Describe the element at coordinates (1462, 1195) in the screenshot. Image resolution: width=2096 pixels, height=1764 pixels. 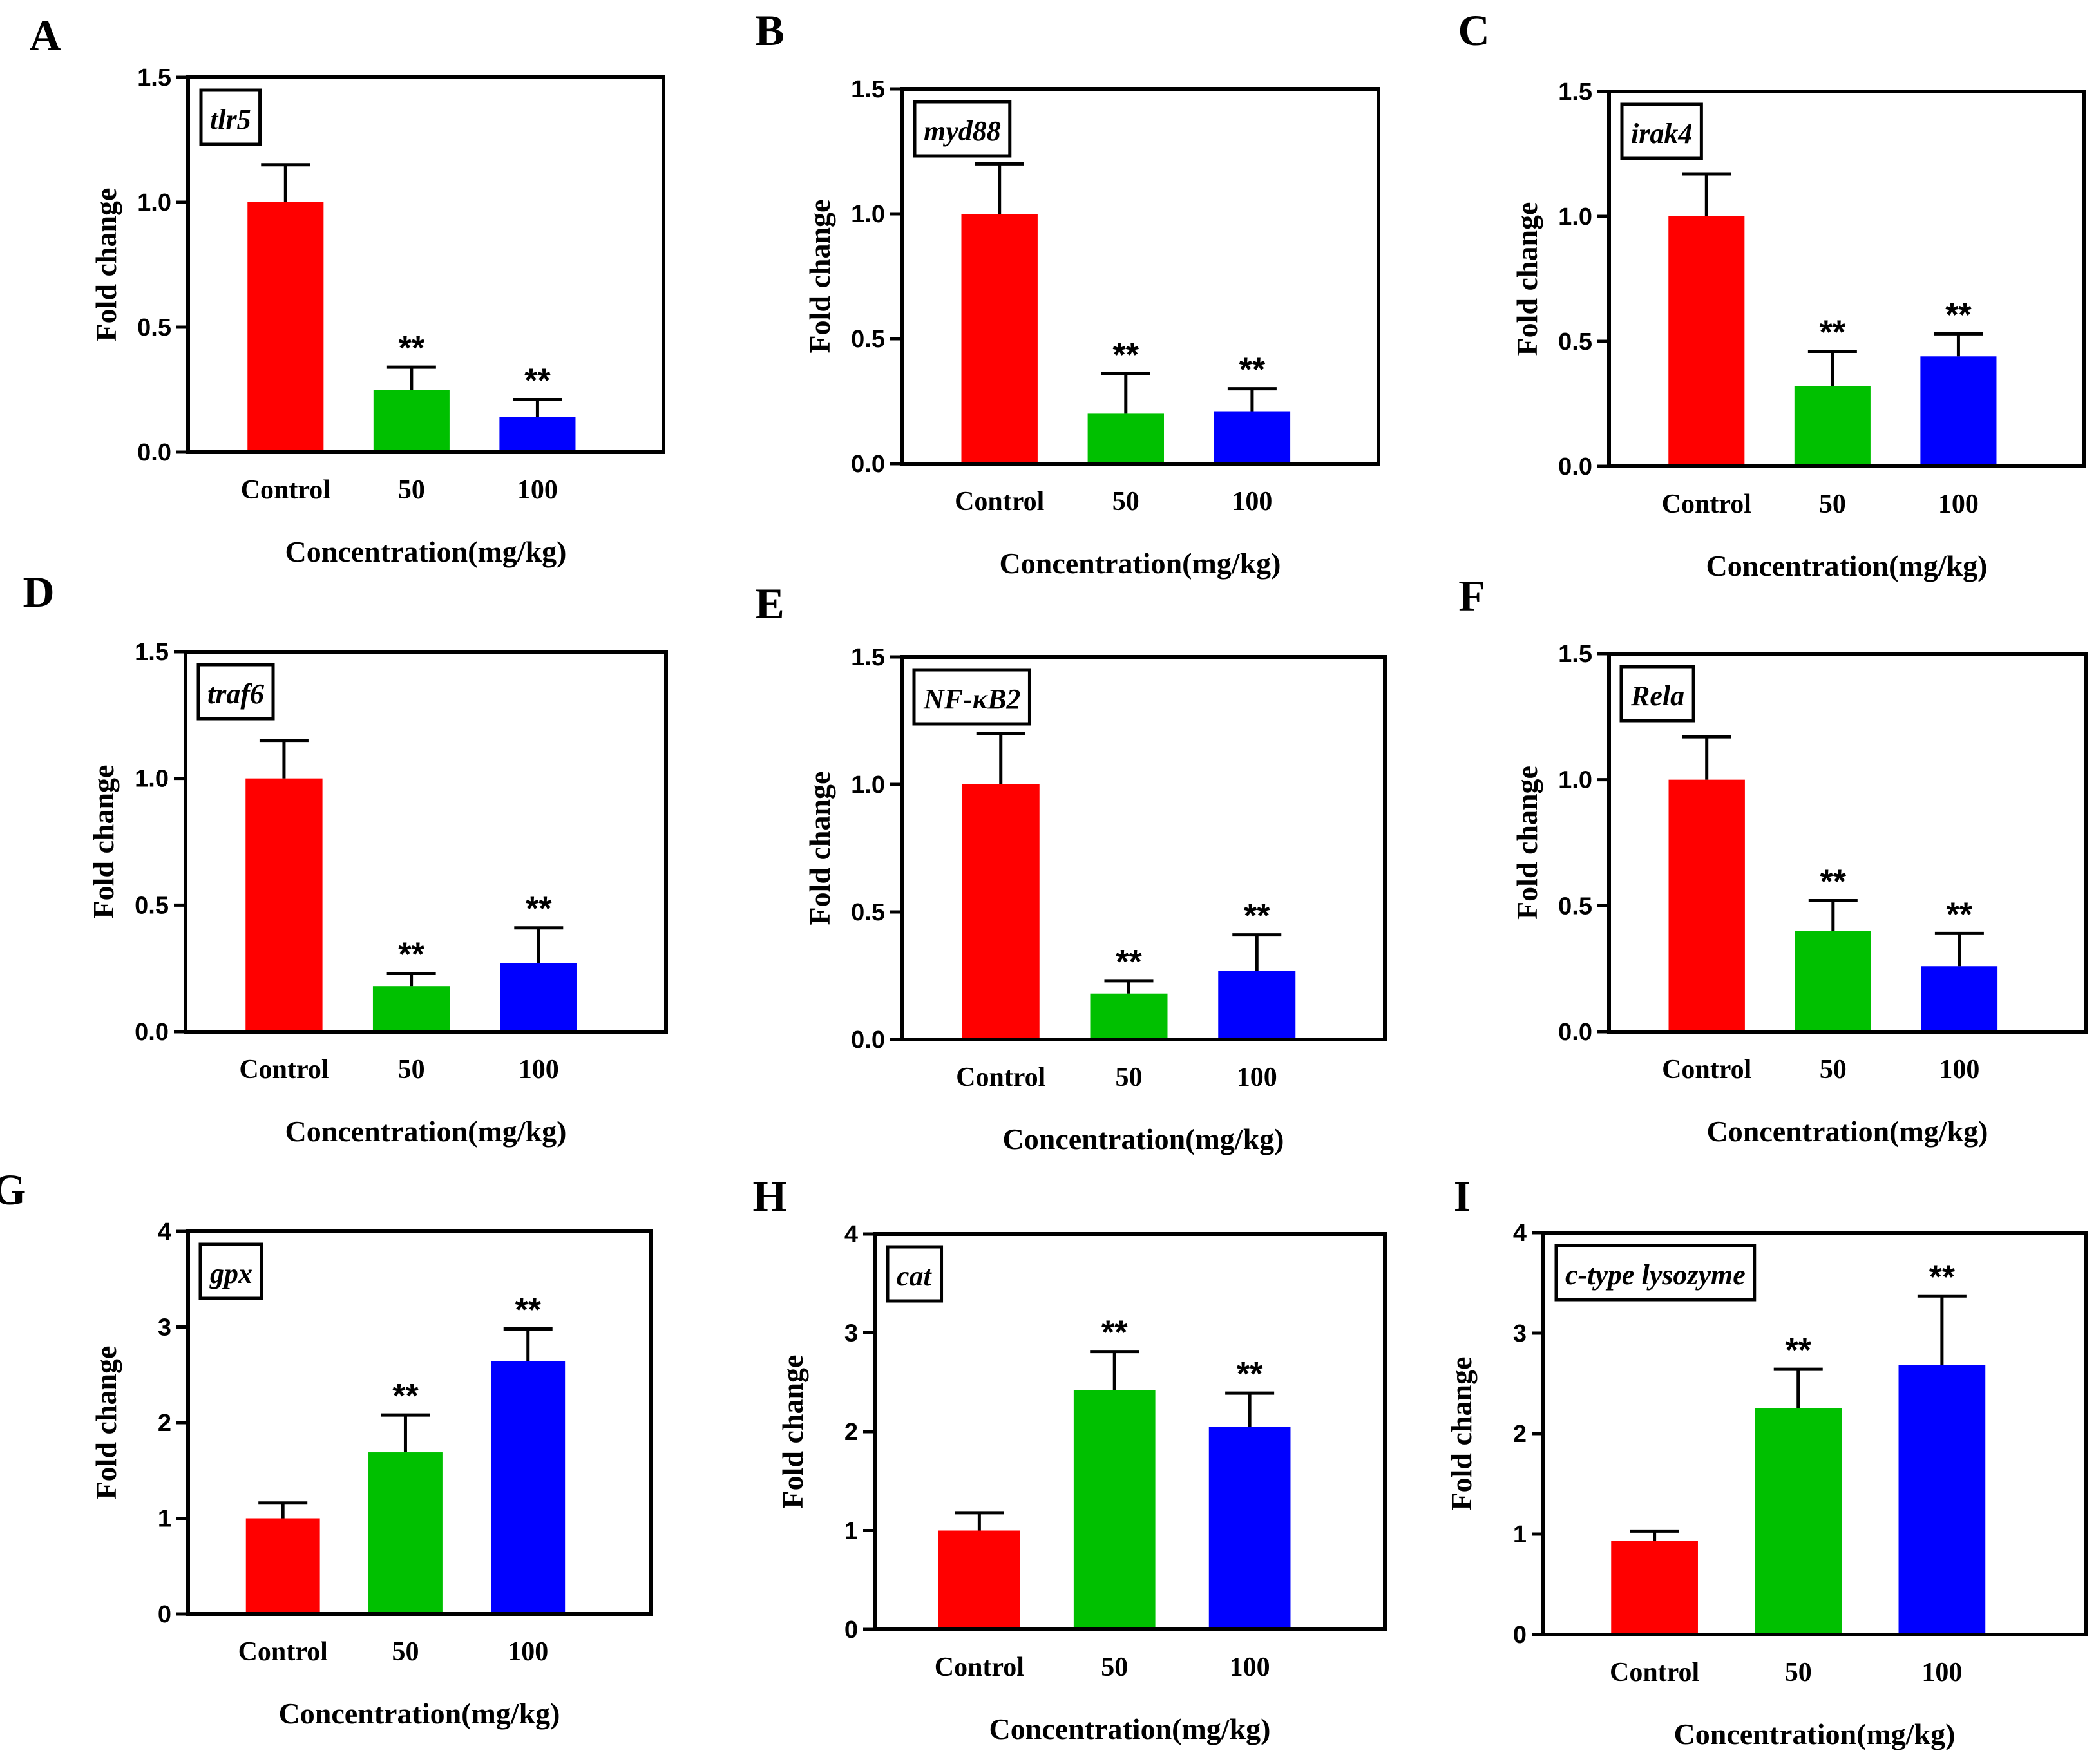
I see `panel-letter: I` at that location.